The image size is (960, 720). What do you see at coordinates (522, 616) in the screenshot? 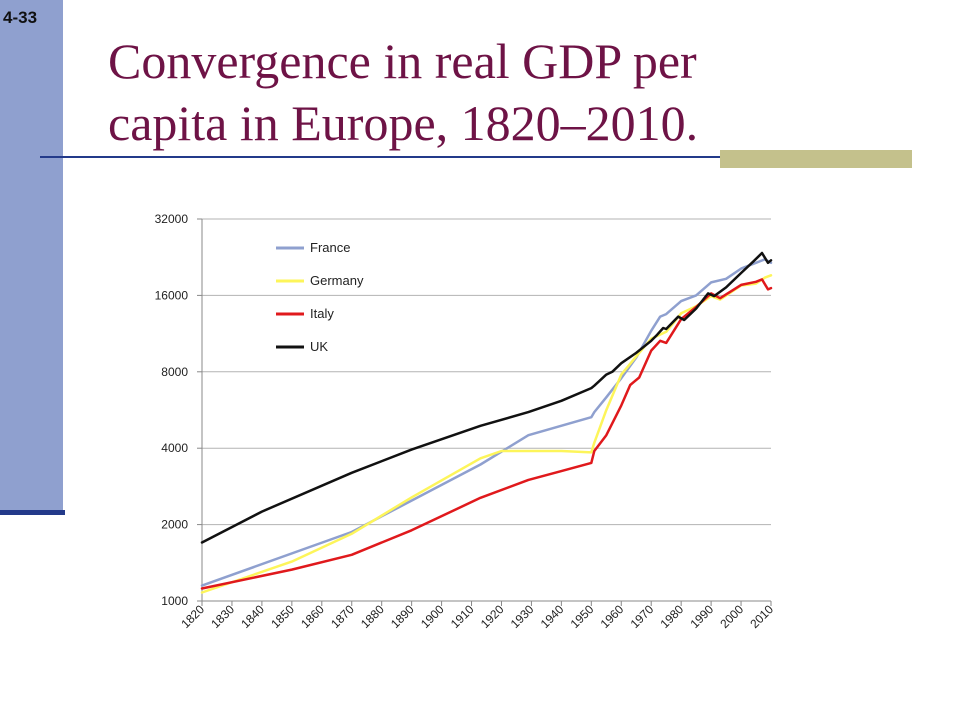
I see `x-tick-label: 1930` at bounding box center [522, 616].